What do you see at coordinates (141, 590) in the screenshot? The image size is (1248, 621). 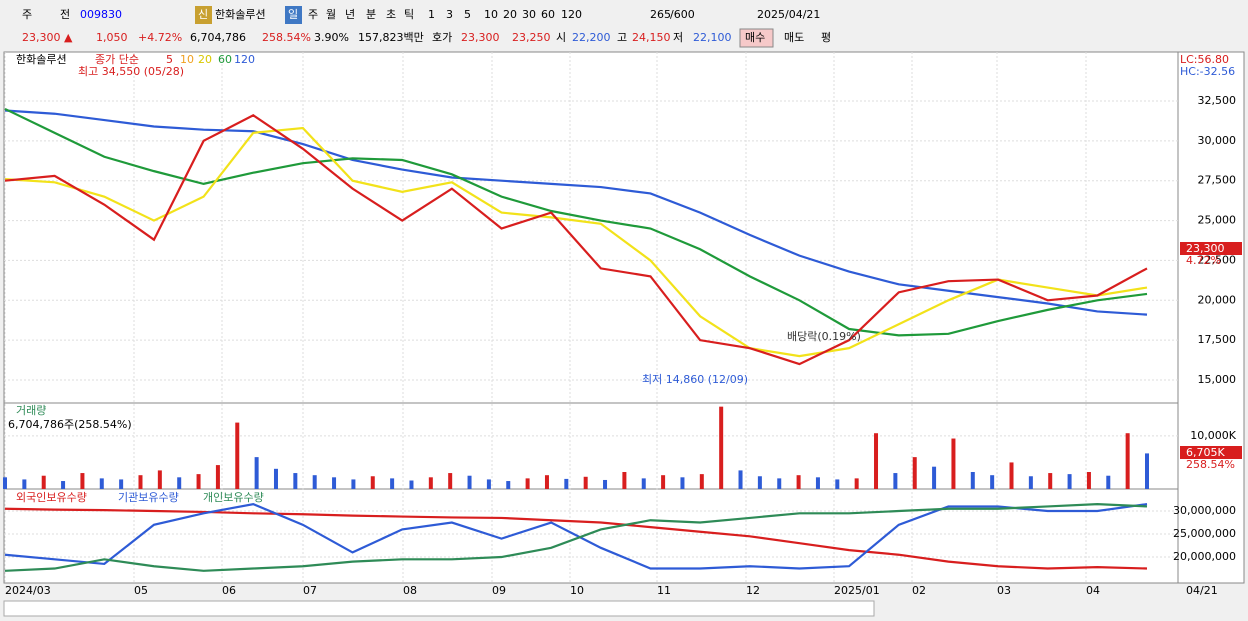 I see `x-tick-label: 05` at bounding box center [141, 590].